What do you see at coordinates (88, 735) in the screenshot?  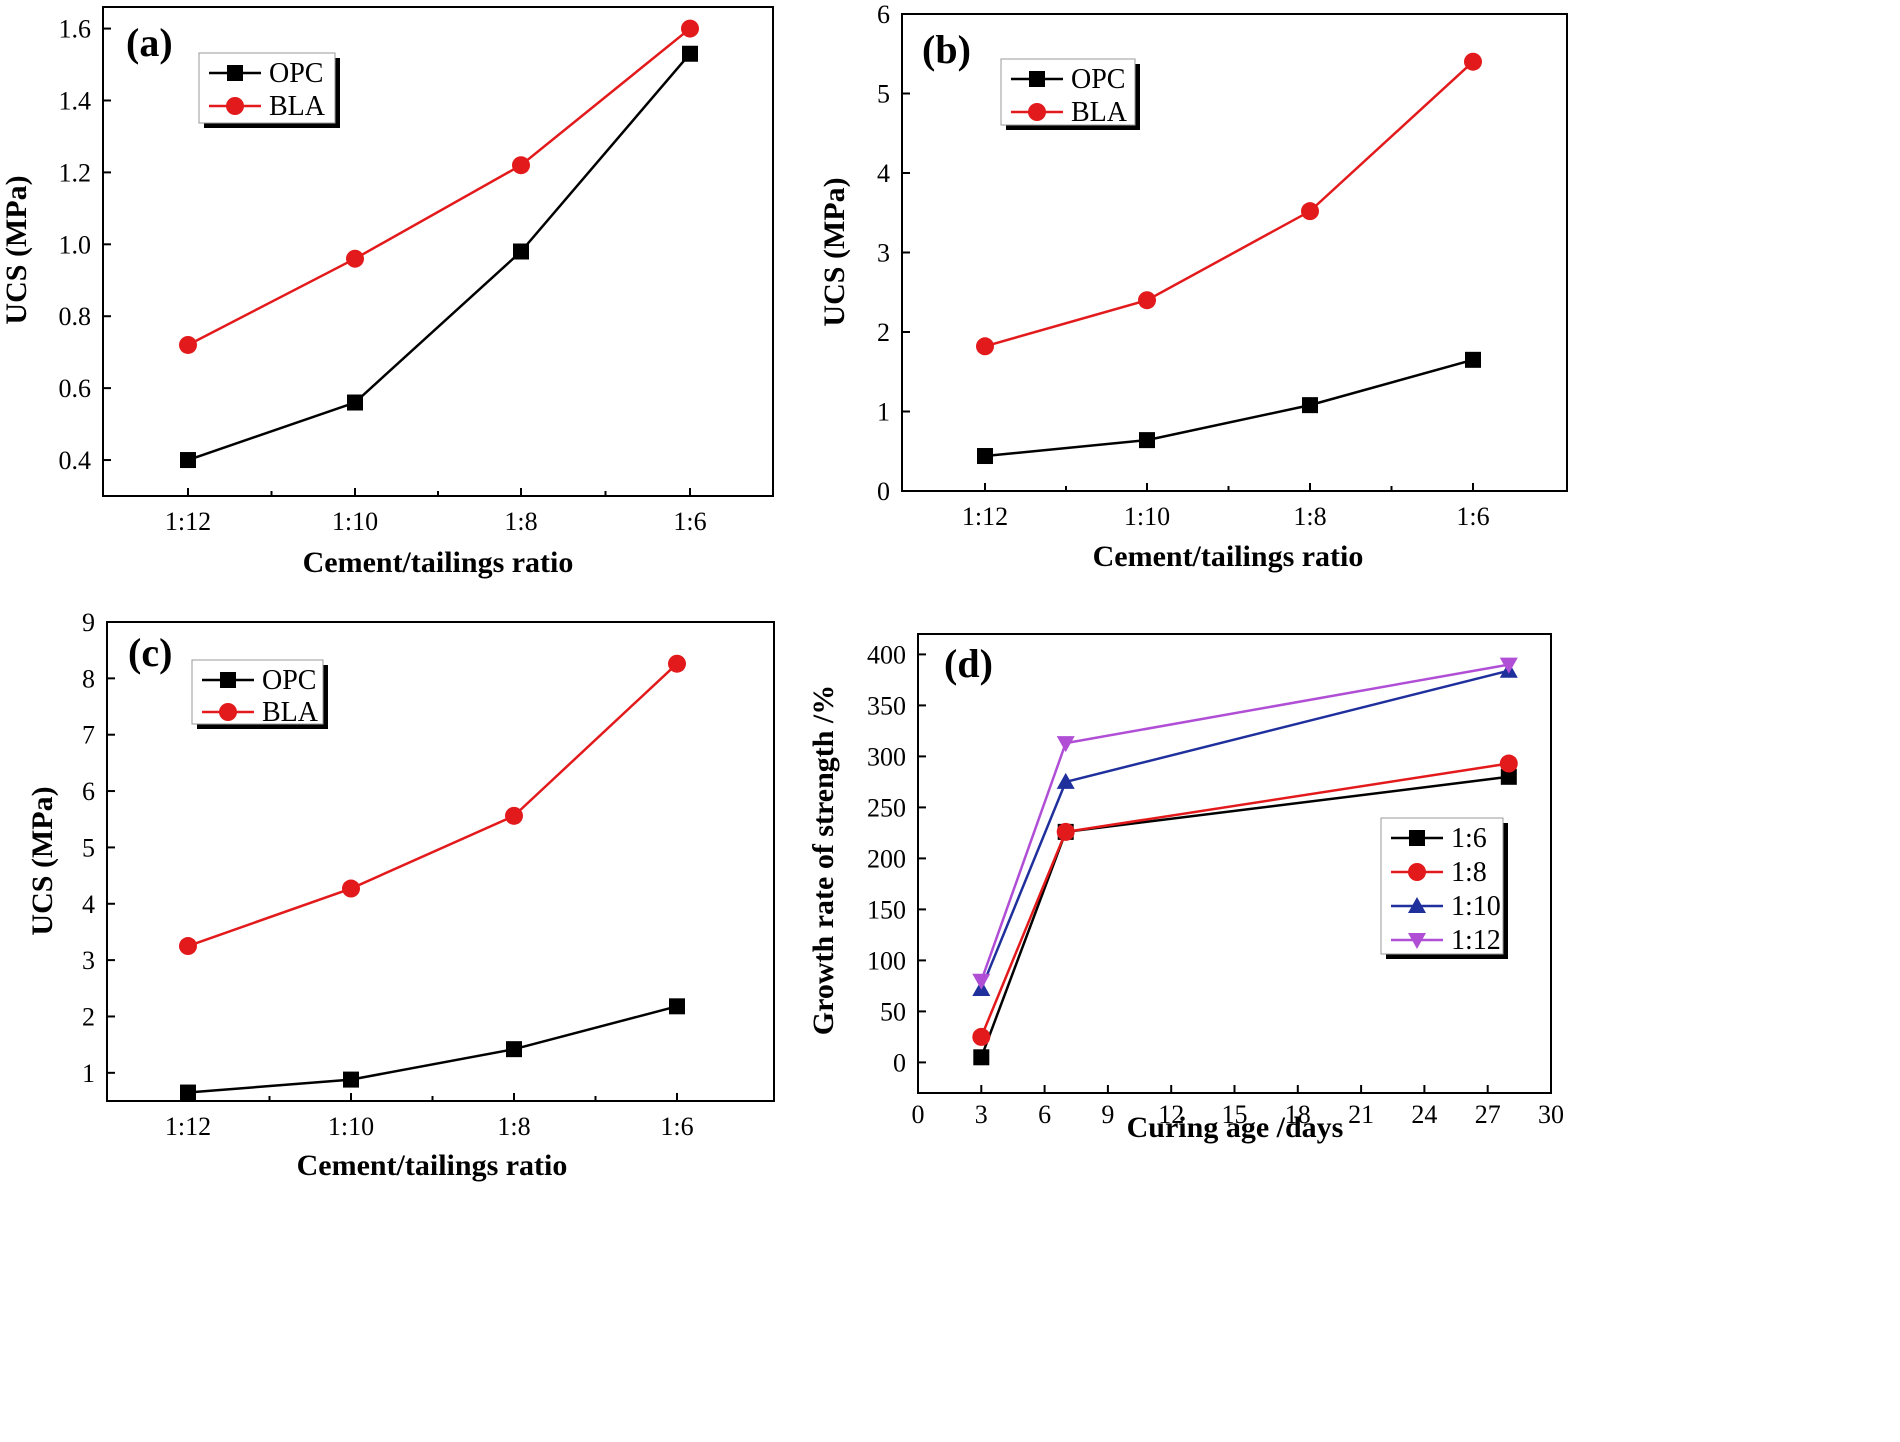 I see `y-tick-label: 7` at bounding box center [88, 735].